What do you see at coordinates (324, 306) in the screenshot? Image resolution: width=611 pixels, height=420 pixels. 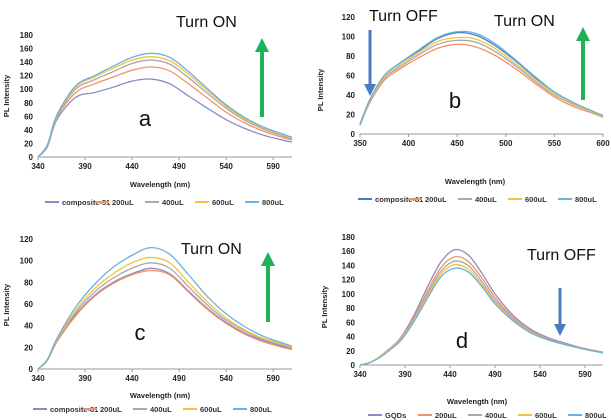 I see `ylabel-d: PL Intensity` at bounding box center [324, 306].